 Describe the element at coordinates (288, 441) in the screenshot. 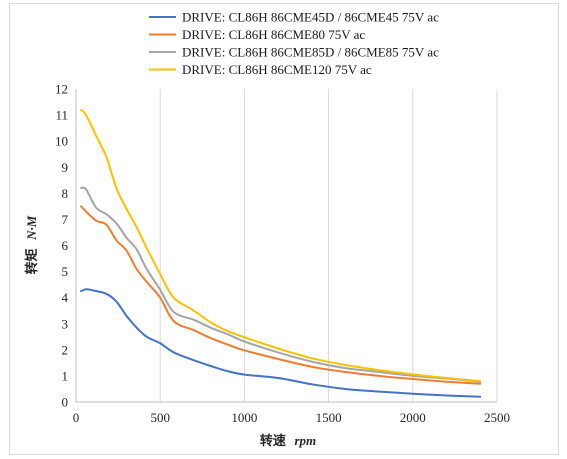

I see `x-axis-label: 转速 rpm` at that location.